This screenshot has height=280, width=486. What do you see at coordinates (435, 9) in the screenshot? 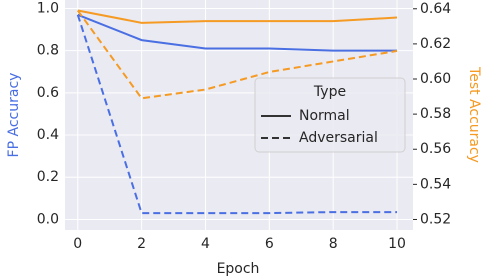
I see `y2-tick-label: 0.64` at bounding box center [435, 9].